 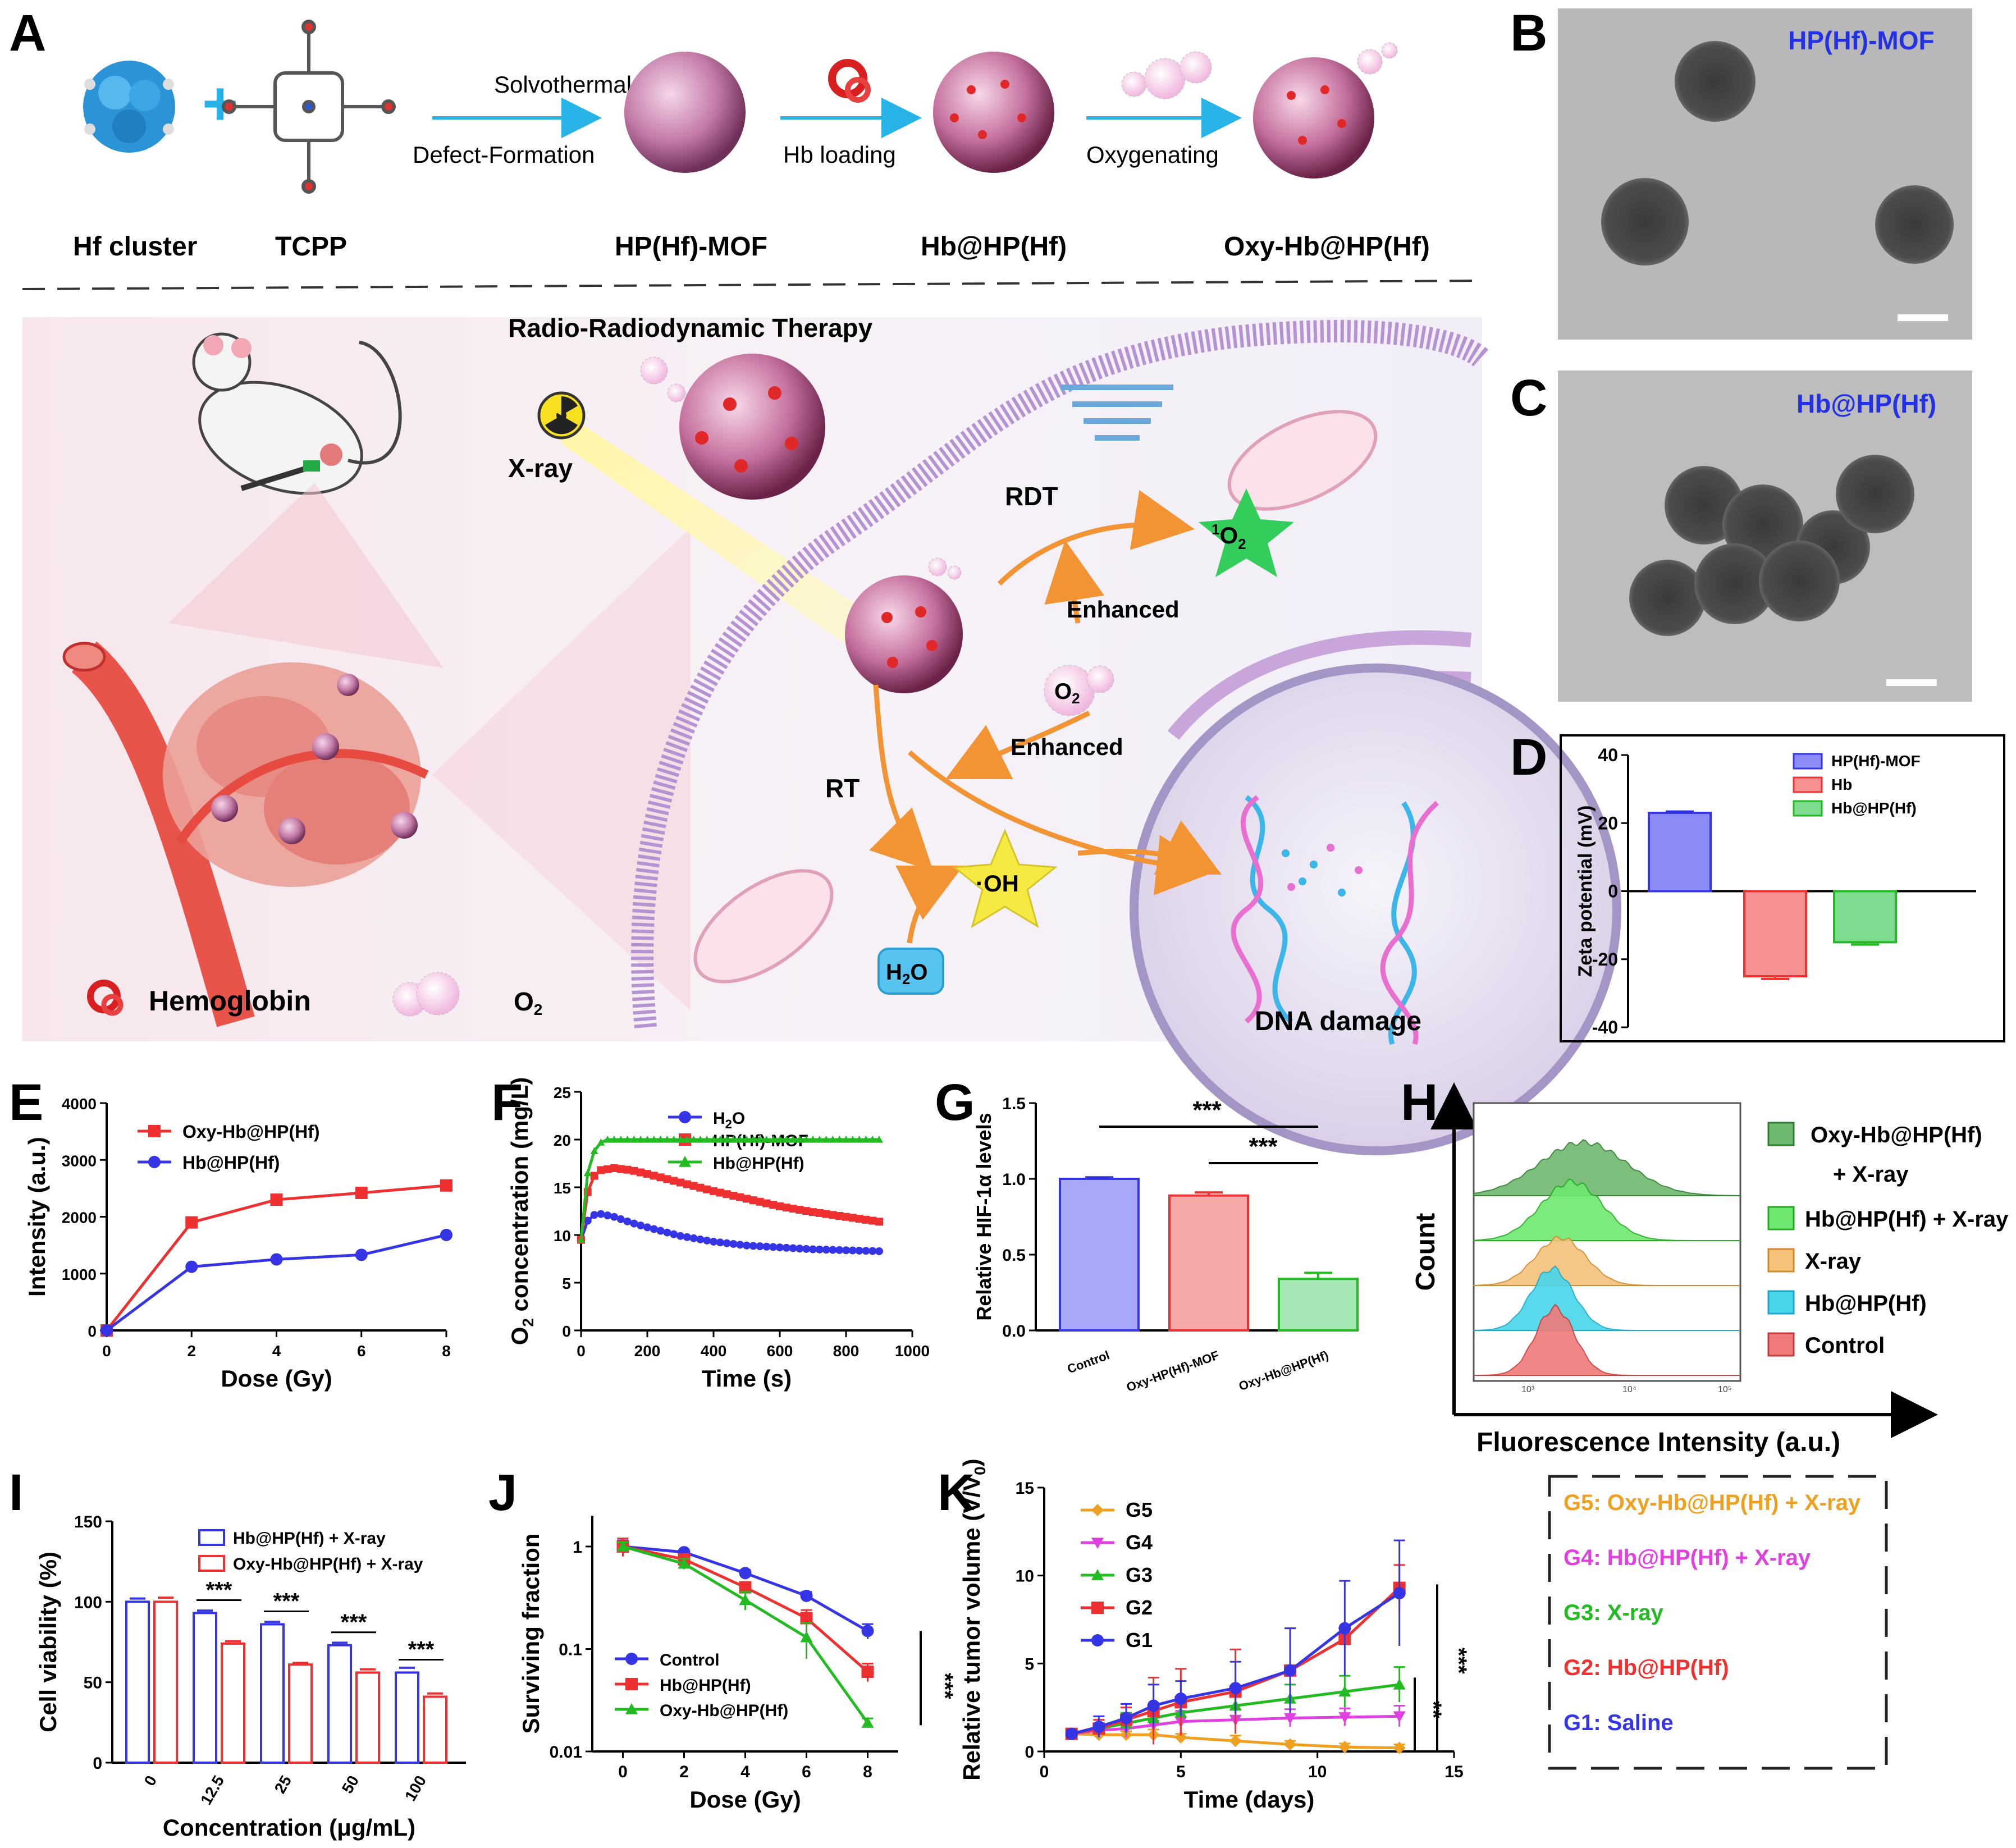 What do you see at coordinates (1646, 1668) in the screenshot?
I see `group-legend-item: G2: Hb@HP(Hf)` at bounding box center [1646, 1668].